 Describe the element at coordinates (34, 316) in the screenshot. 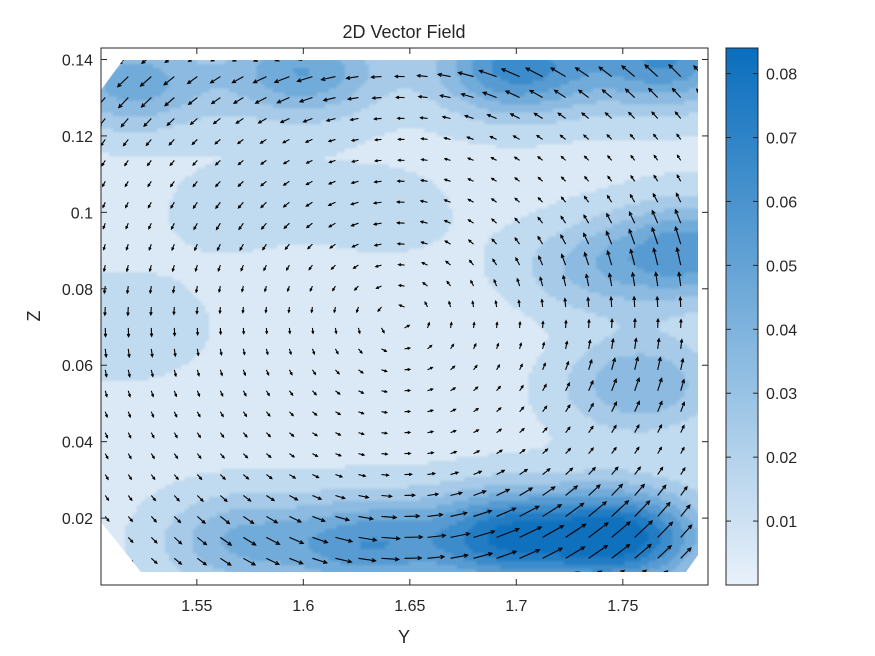

I see `y-axis-label: Z` at that location.